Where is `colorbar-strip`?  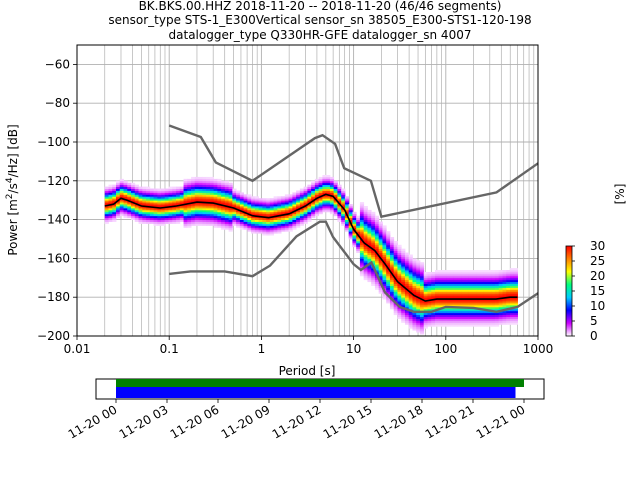 colorbar-strip is located at coordinates (569, 291).